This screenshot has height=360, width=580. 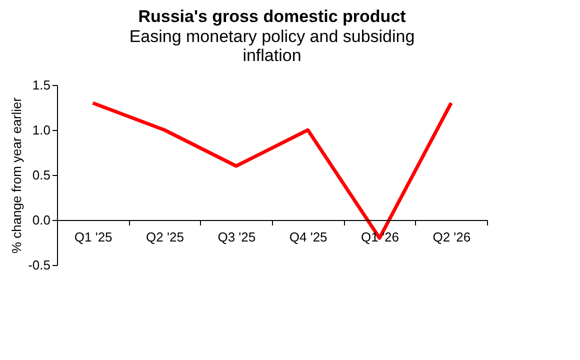 I want to click on x-tick-label: Q2 '25, so click(x=165, y=237).